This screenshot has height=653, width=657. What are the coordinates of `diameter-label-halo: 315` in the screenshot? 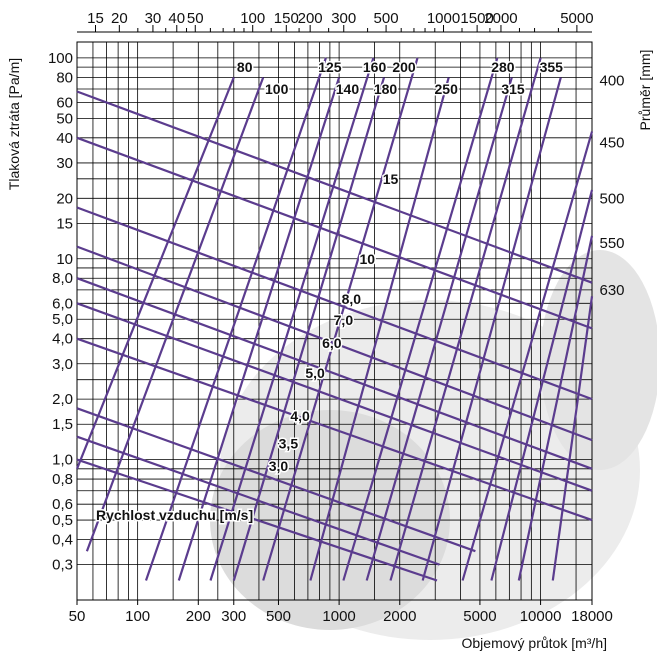 It's located at (513, 89).